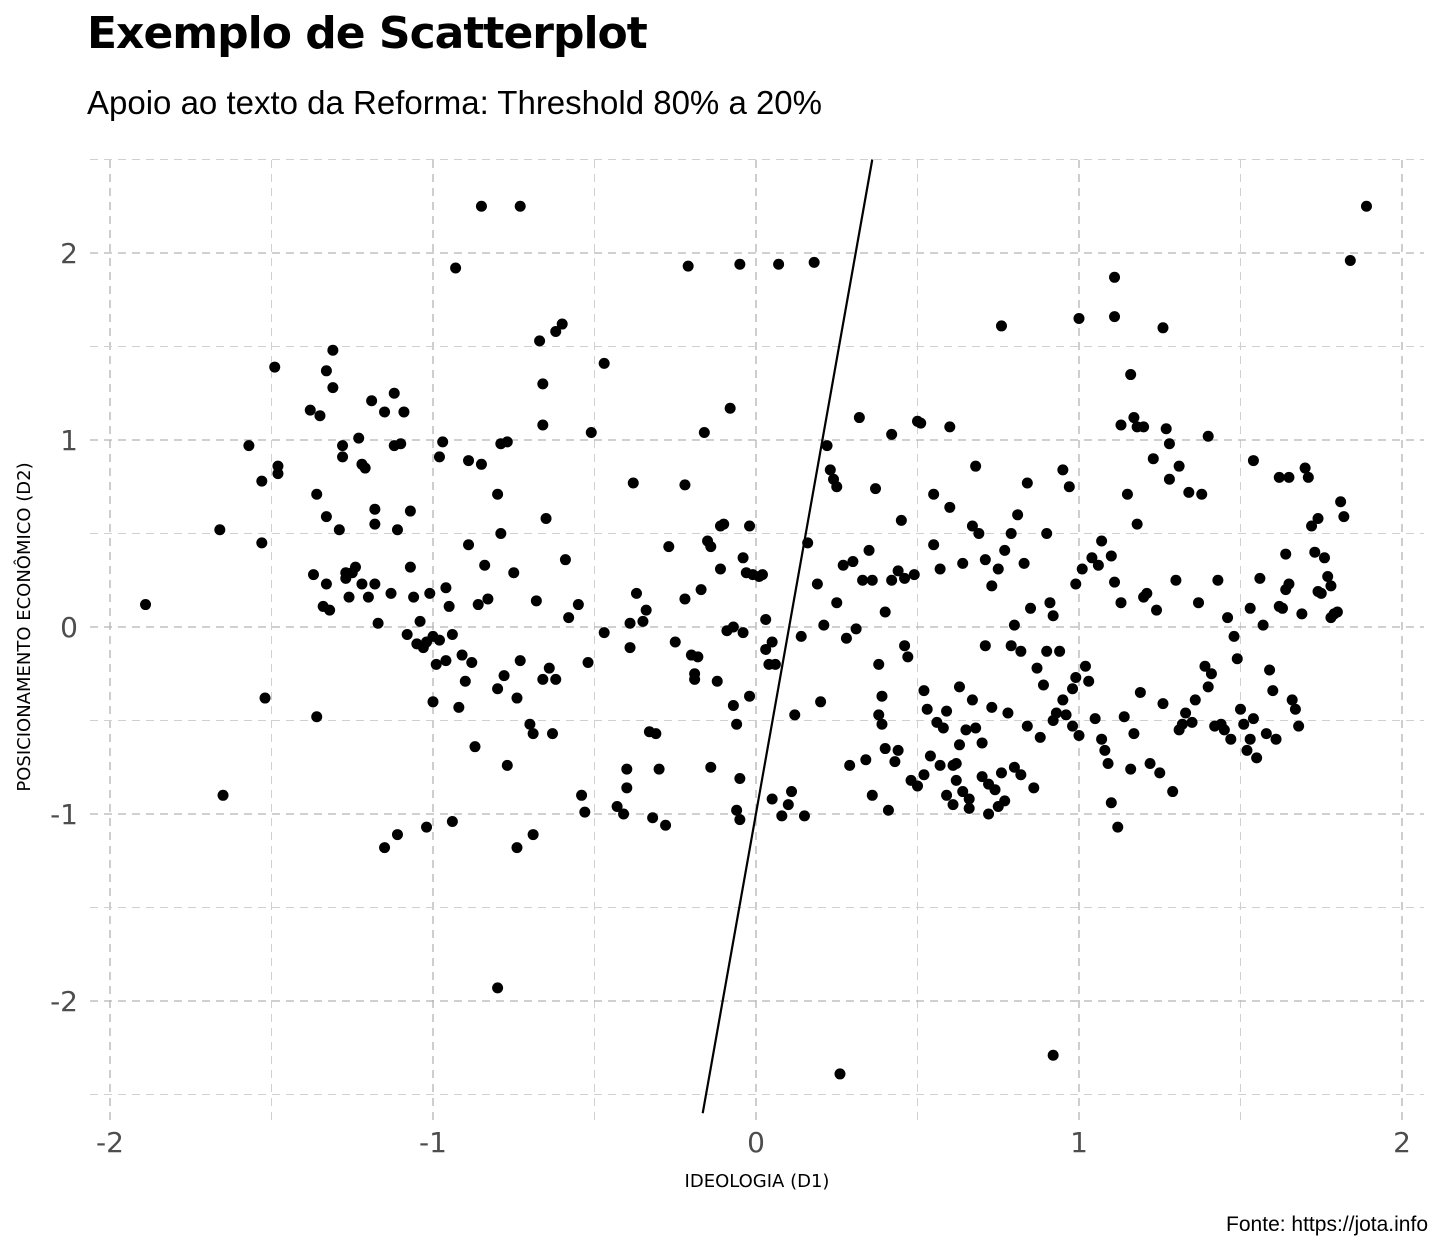 Image resolution: width=1440 pixels, height=1248 pixels. Describe the element at coordinates (787, 636) in the screenshot. I see `cutting-line` at that location.